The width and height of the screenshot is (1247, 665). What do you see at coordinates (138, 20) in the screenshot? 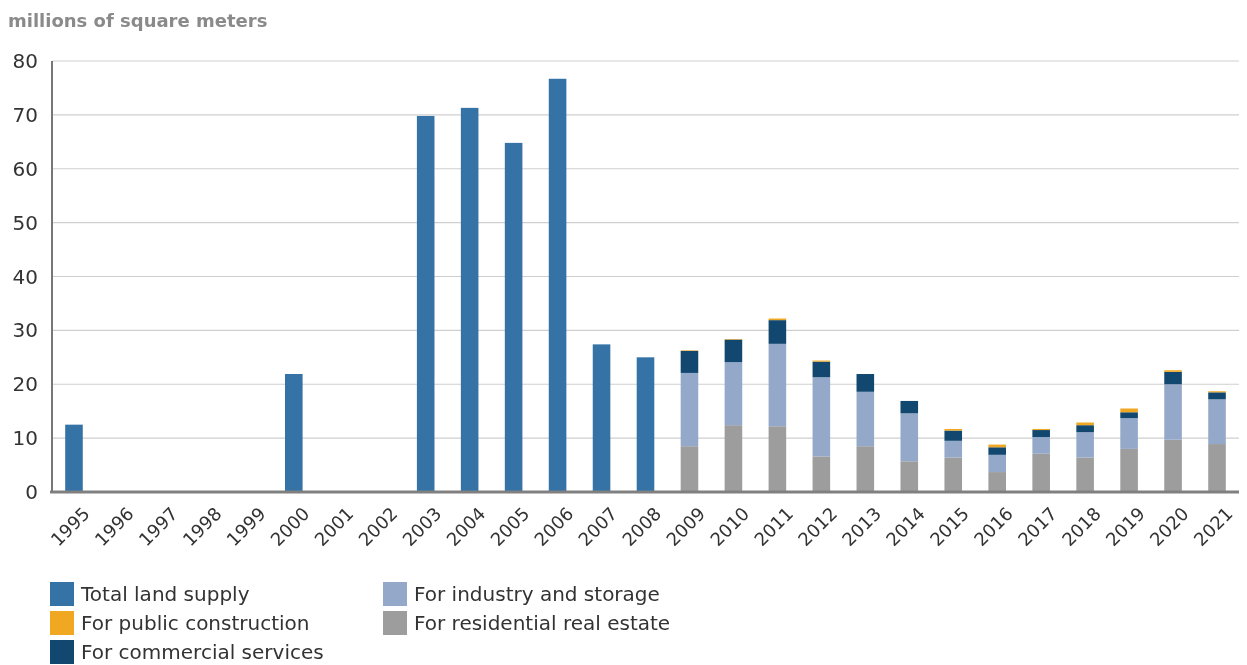
I see `y-axis-title: millions of square meters` at bounding box center [138, 20].